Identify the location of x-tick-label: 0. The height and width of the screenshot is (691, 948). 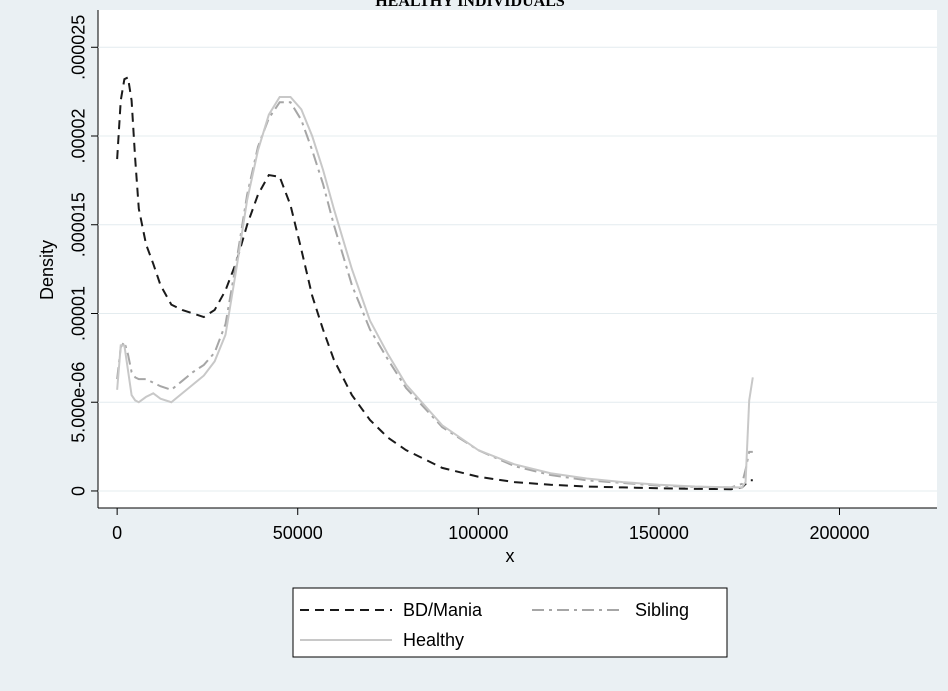
(117, 533).